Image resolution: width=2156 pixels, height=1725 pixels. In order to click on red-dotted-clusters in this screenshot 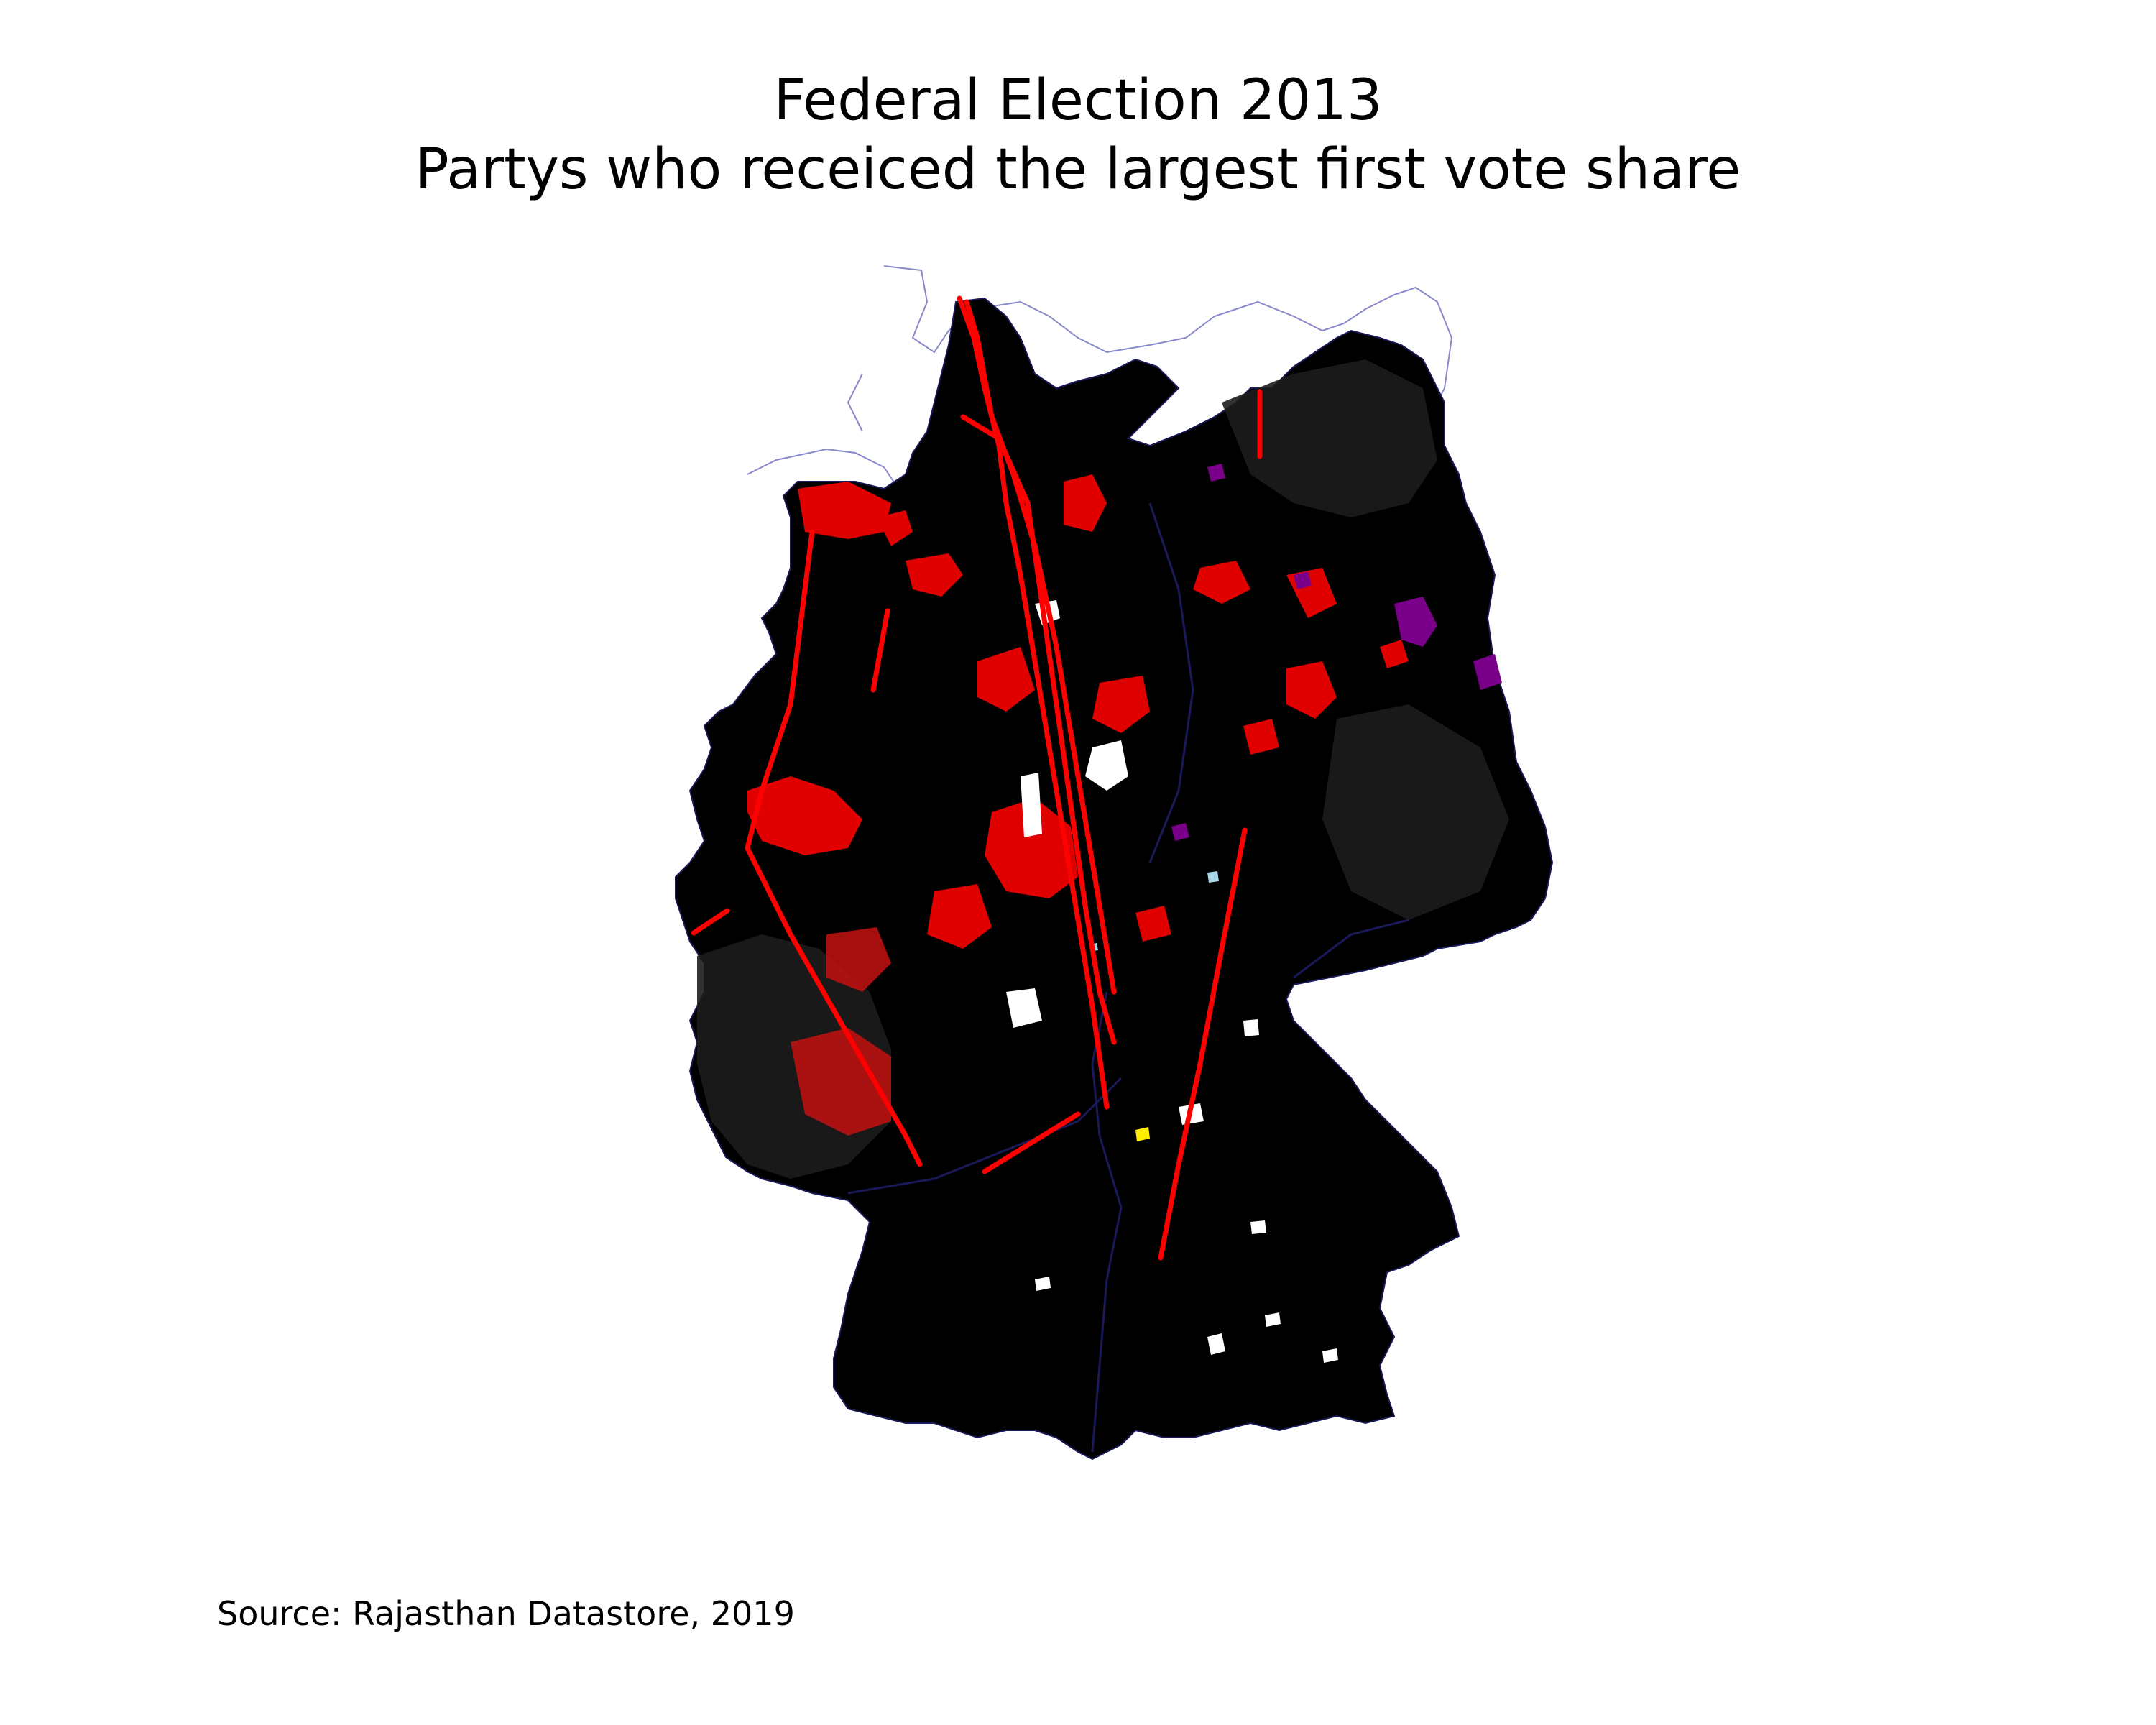, I will do `click(841, 1031)`.